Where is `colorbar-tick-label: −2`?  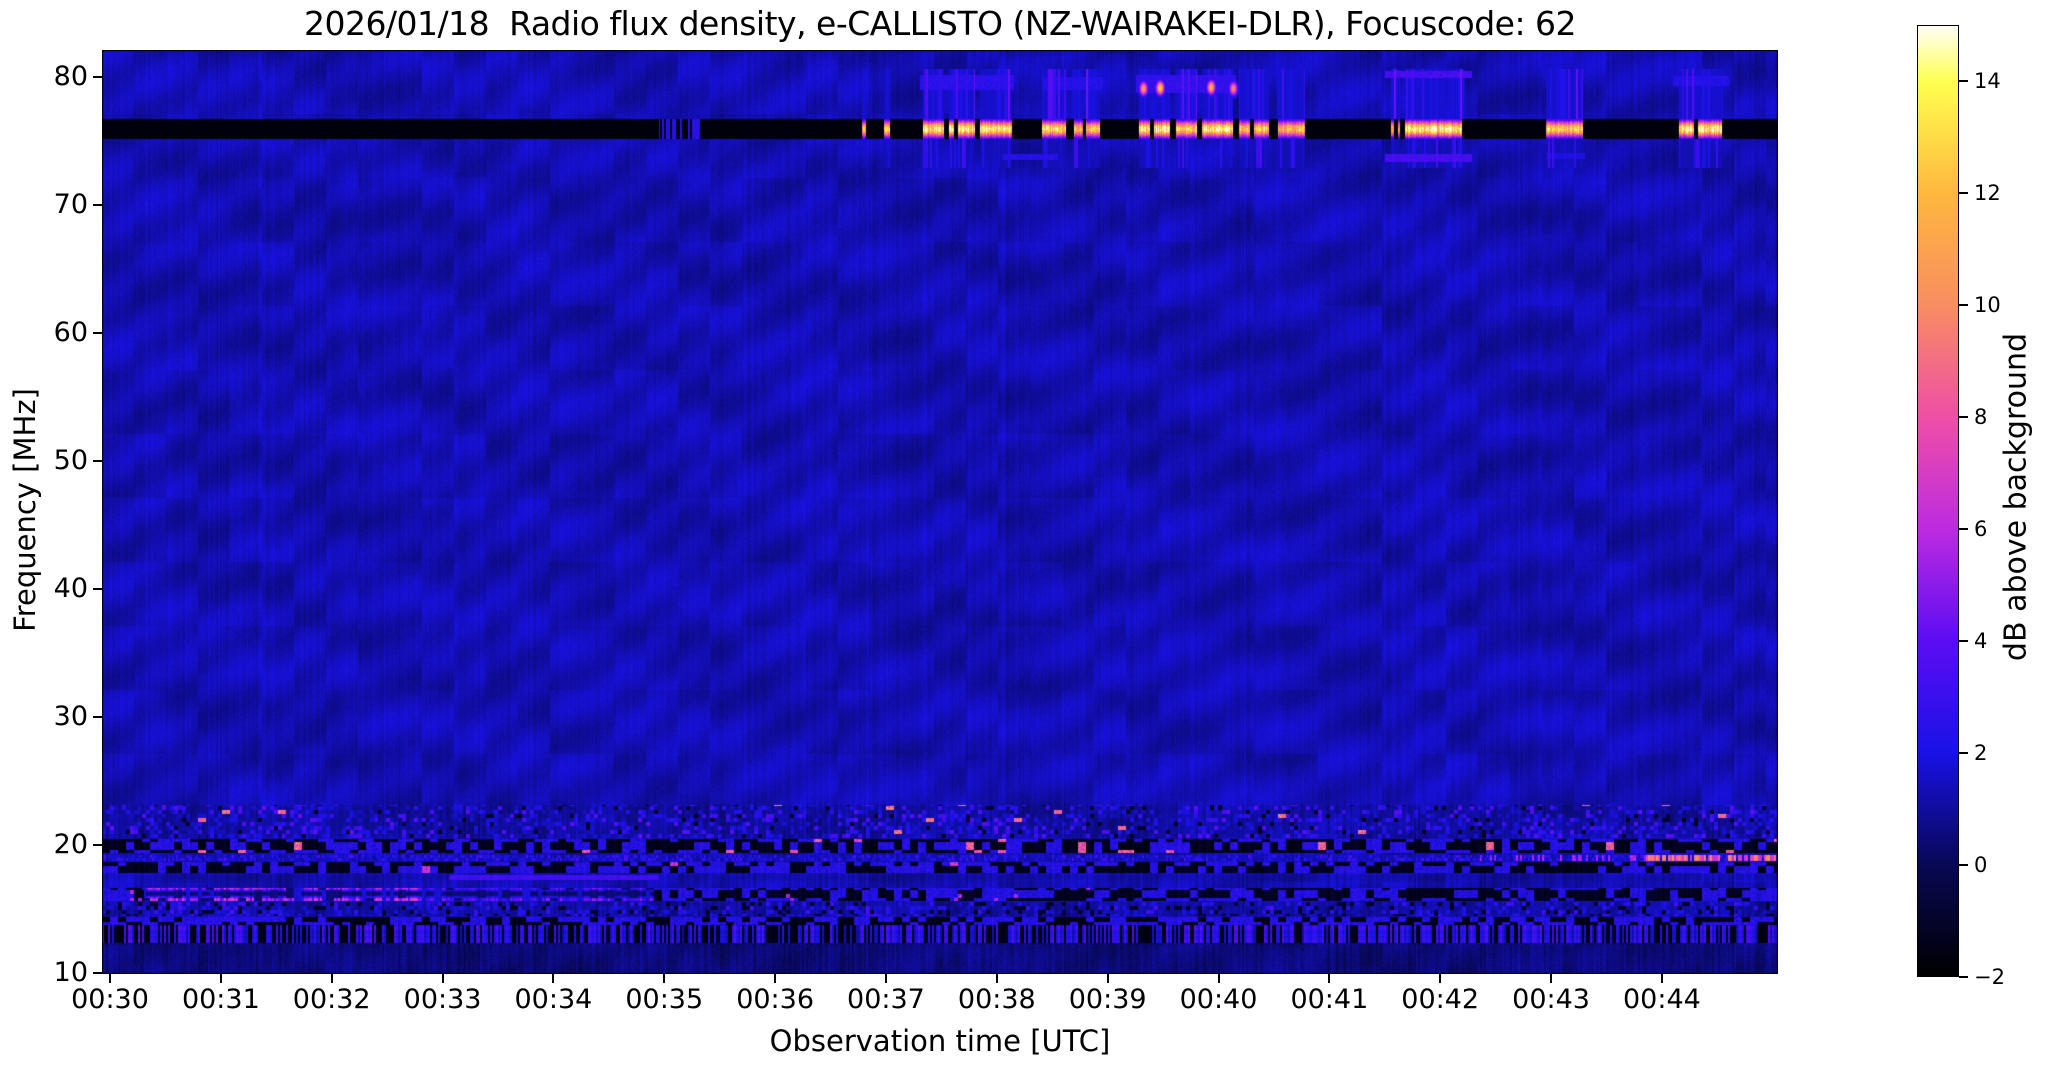 colorbar-tick-label: −2 is located at coordinates (1989, 977).